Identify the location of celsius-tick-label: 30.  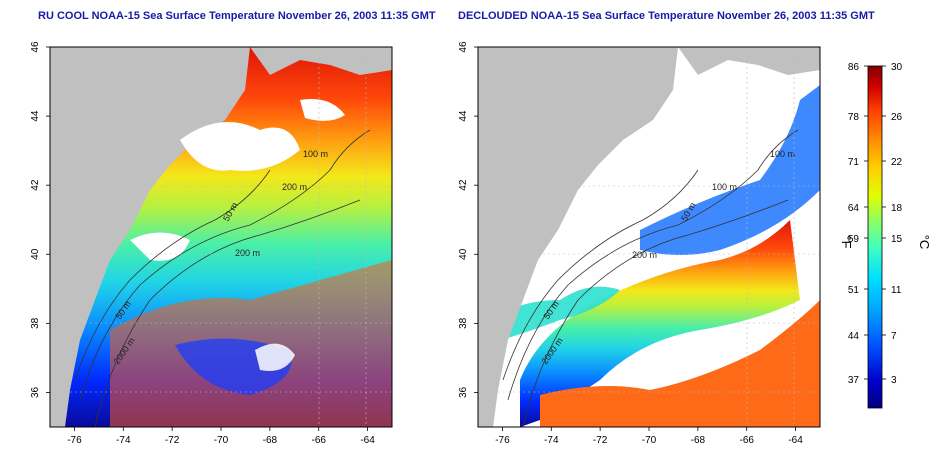
(897, 67).